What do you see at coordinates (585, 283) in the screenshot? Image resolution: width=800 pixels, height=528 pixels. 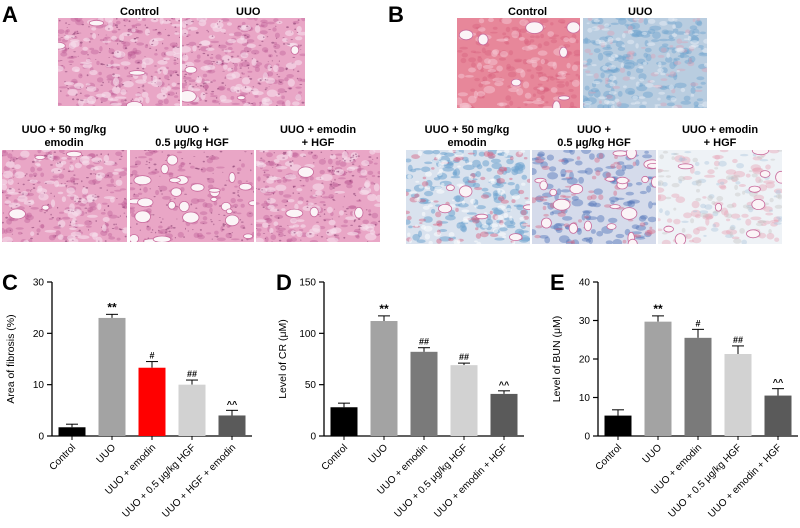 I see `y-tick-label: 40` at bounding box center [585, 283].